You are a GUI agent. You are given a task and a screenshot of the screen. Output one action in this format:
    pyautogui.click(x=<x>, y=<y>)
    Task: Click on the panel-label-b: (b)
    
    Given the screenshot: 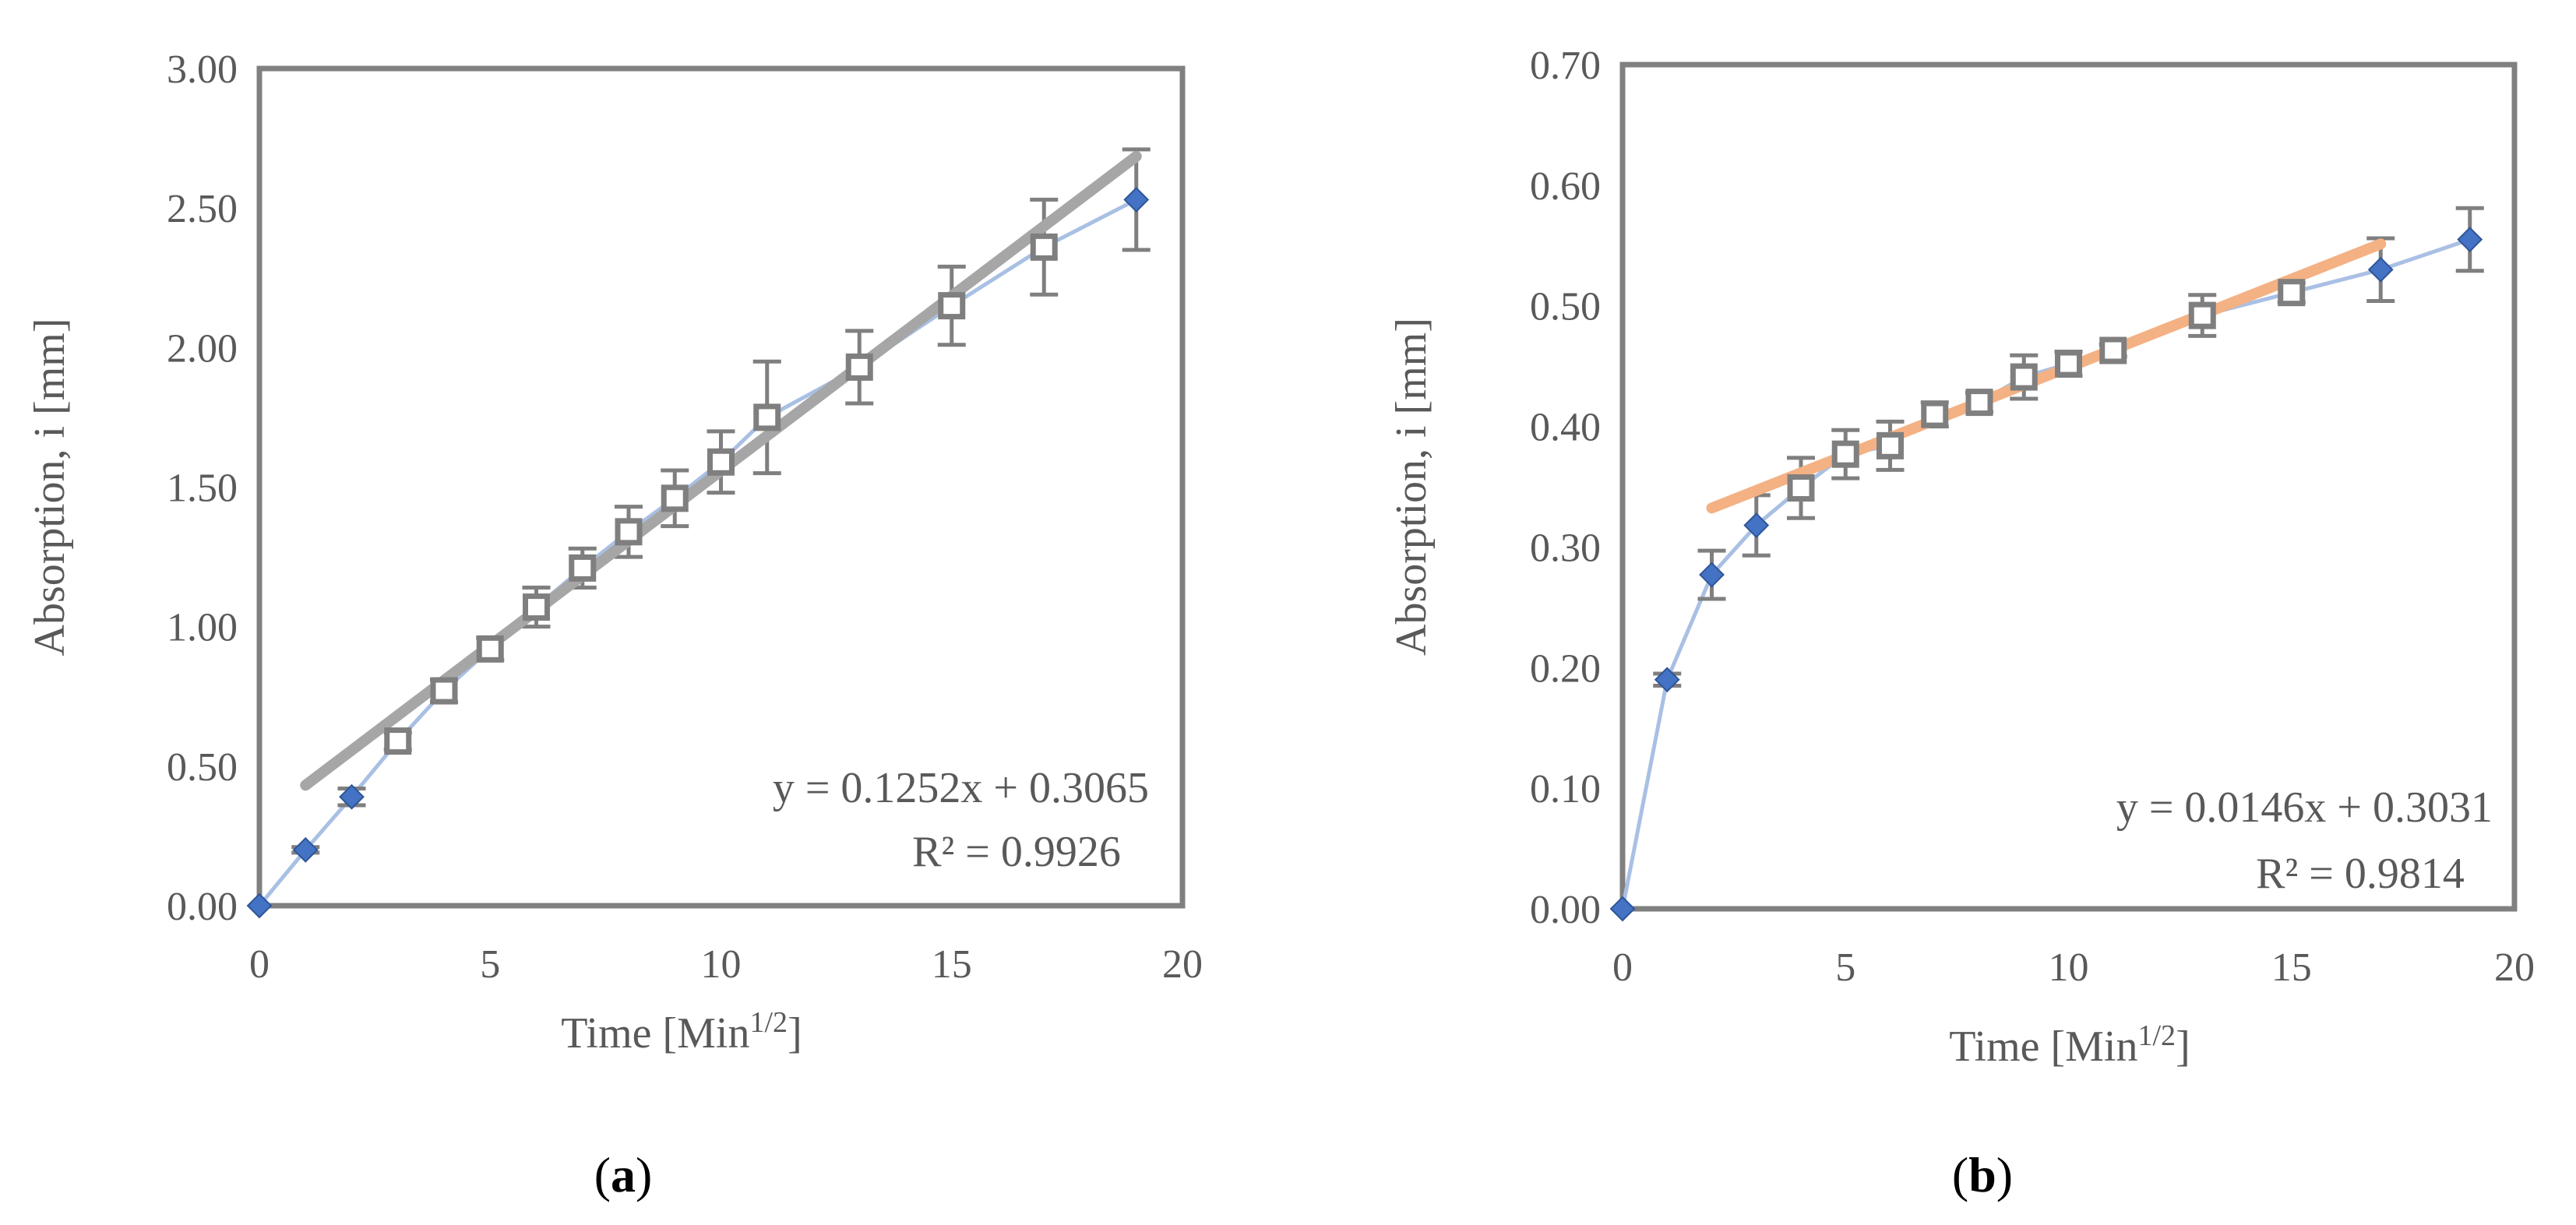 What is the action you would take?
    pyautogui.click(x=1983, y=1174)
    